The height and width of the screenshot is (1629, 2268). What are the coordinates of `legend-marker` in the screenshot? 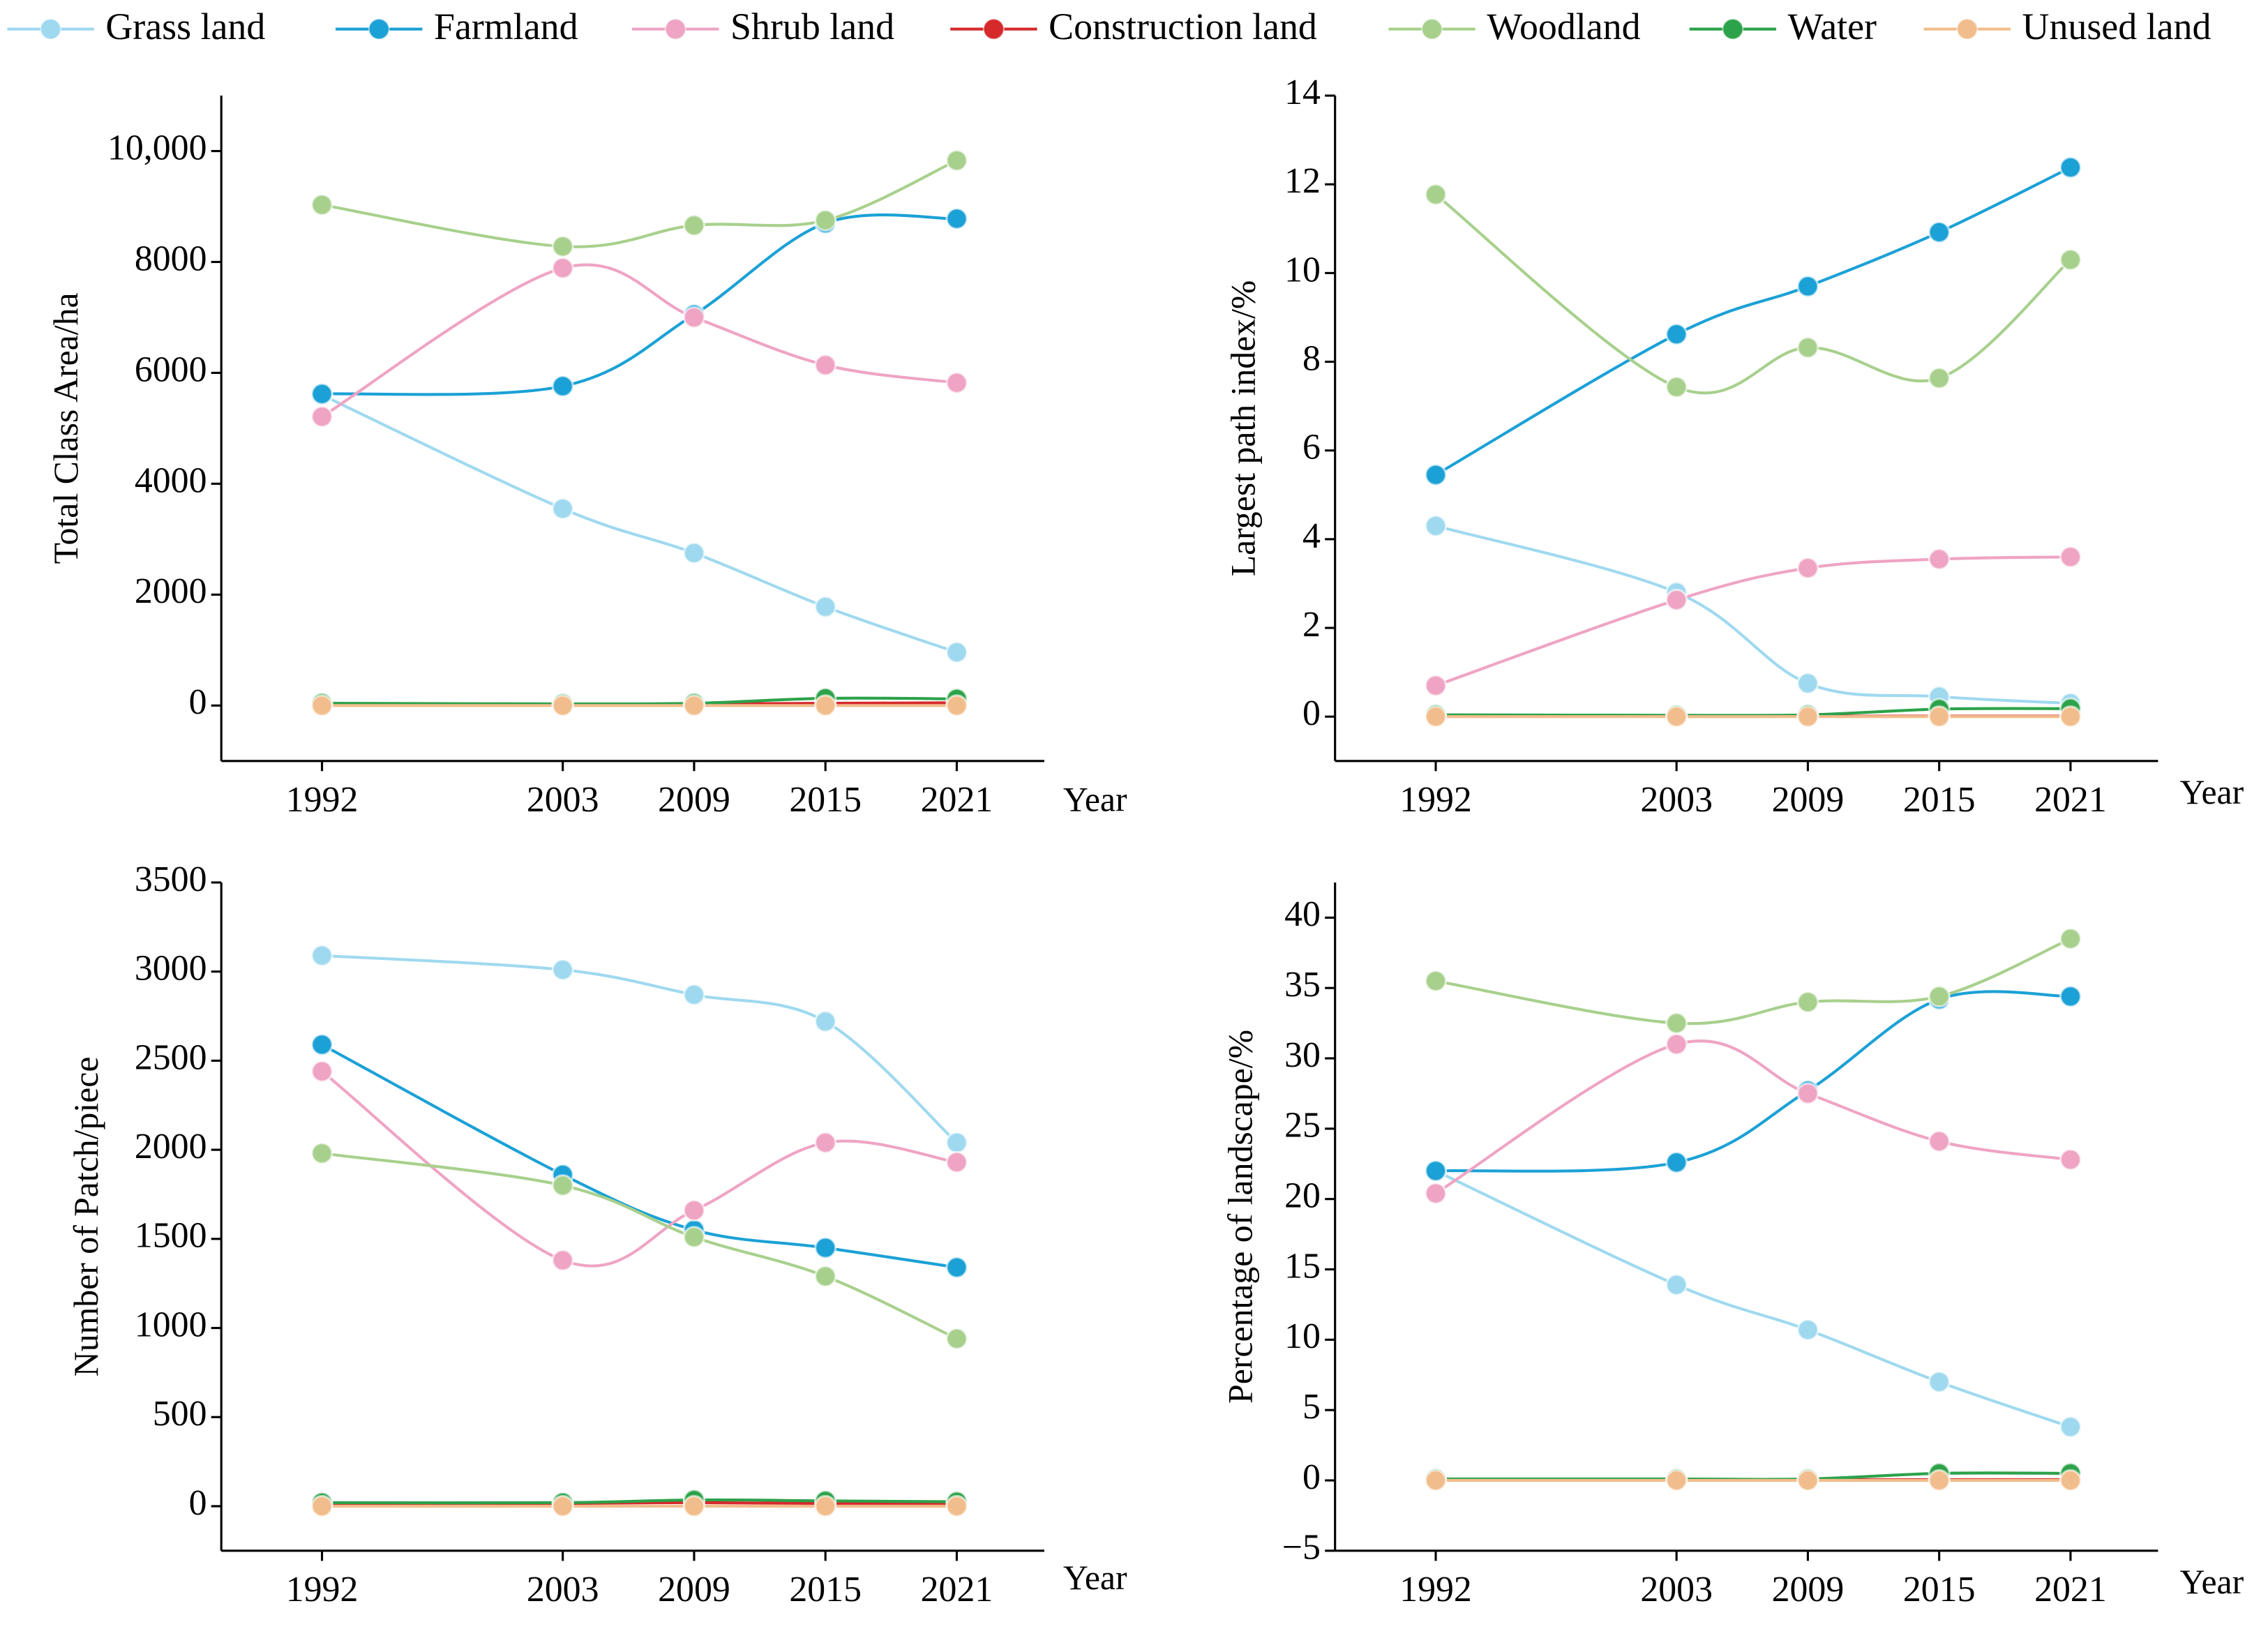 It's located at (51, 29).